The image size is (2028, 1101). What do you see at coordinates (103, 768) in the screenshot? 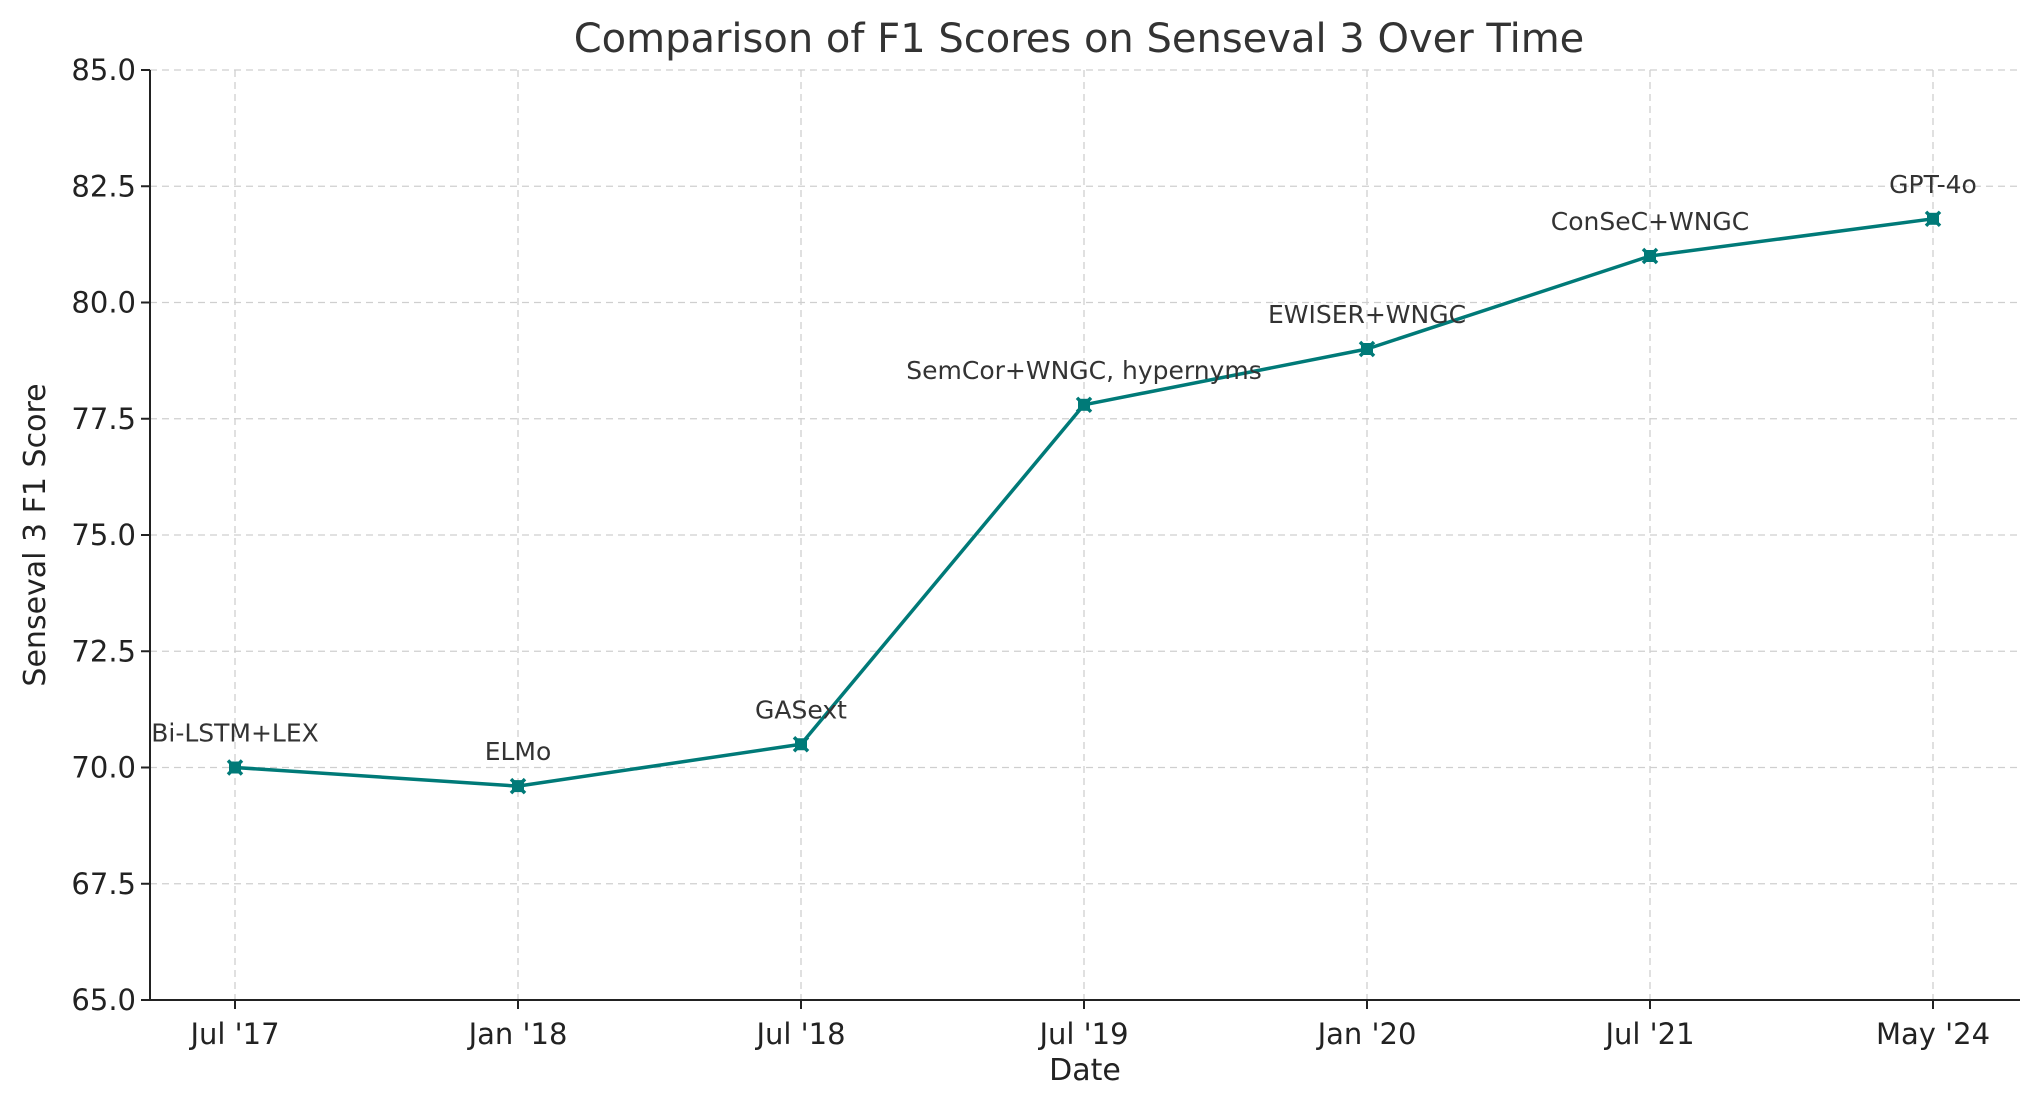
I see `y-tick-label: 70.0` at bounding box center [103, 768].